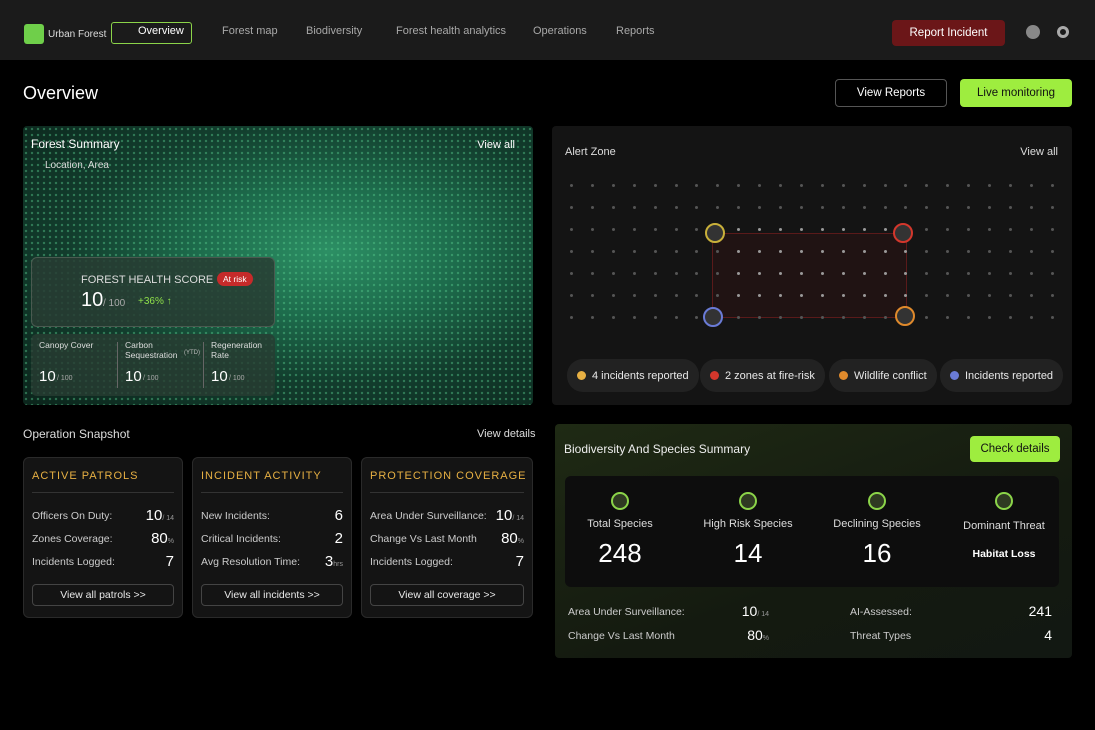 The image size is (1095, 730). What do you see at coordinates (1048, 635) in the screenshot?
I see `value: 4` at bounding box center [1048, 635].